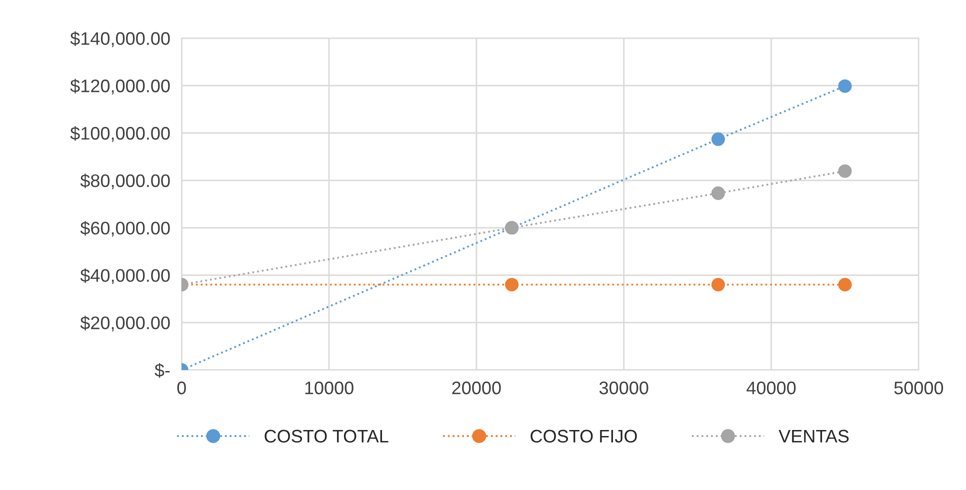  What do you see at coordinates (181, 388) in the screenshot?
I see `x-tick-label: 0` at bounding box center [181, 388].